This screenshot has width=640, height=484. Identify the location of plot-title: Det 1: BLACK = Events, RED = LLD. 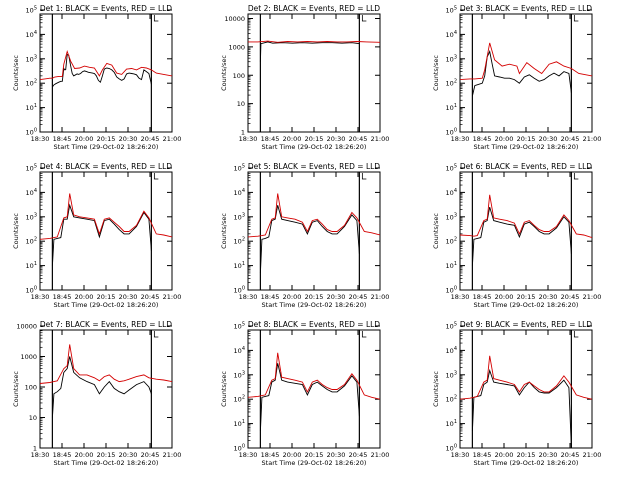
(106, 8).